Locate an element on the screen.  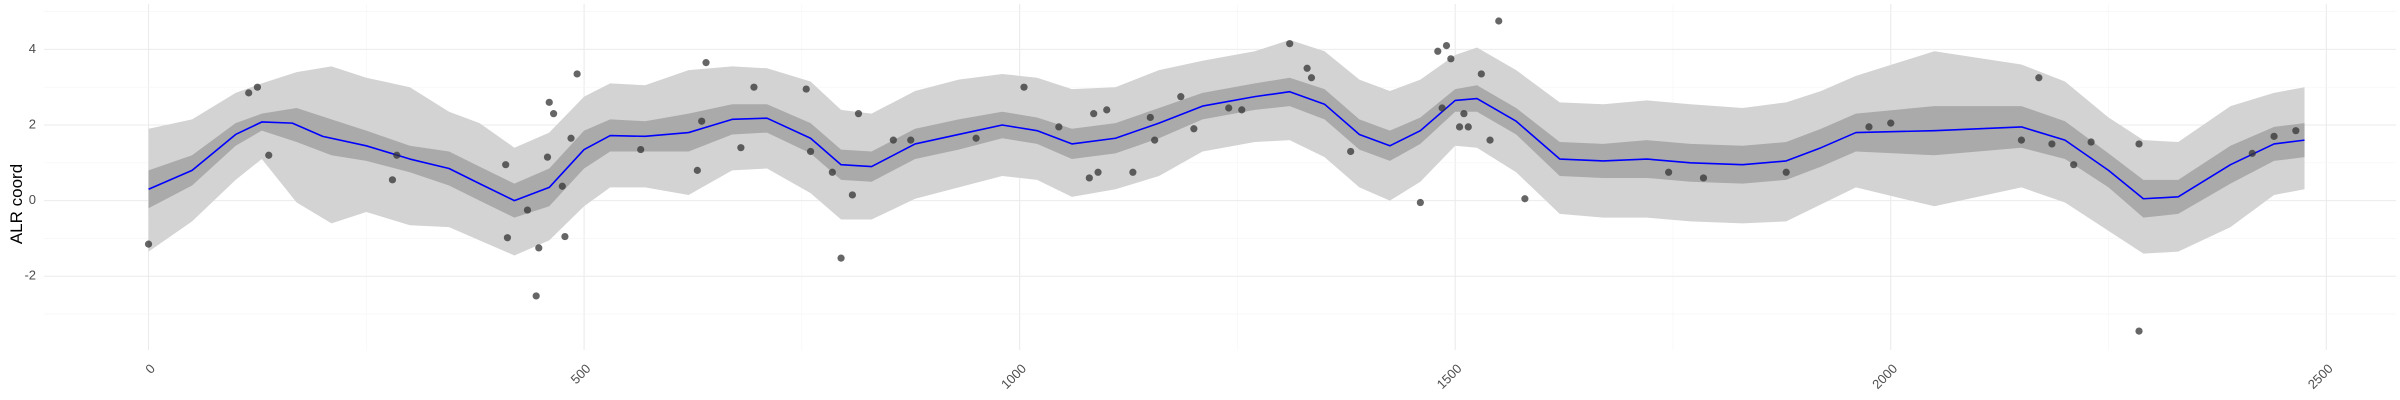
x-tick-label: 2000 is located at coordinates (1884, 376).